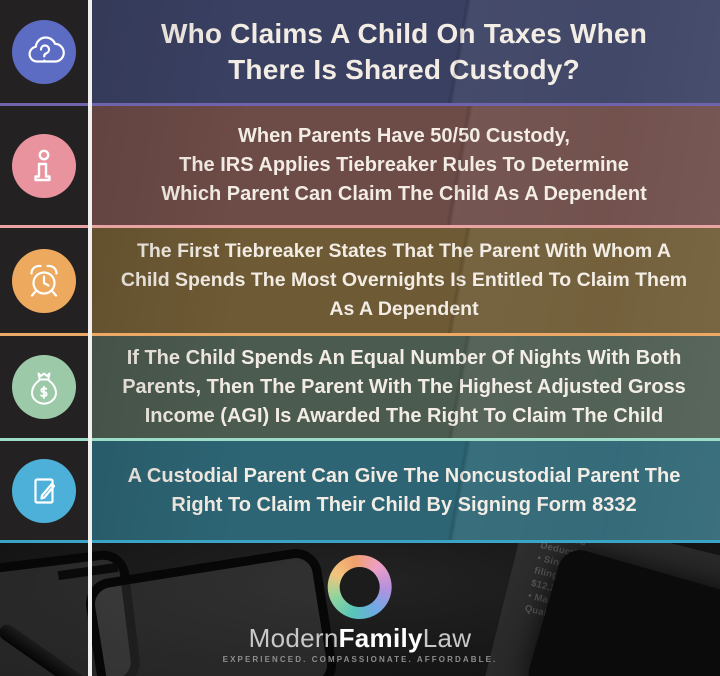  I want to click on vertical-separator-line, so click(90, 338).